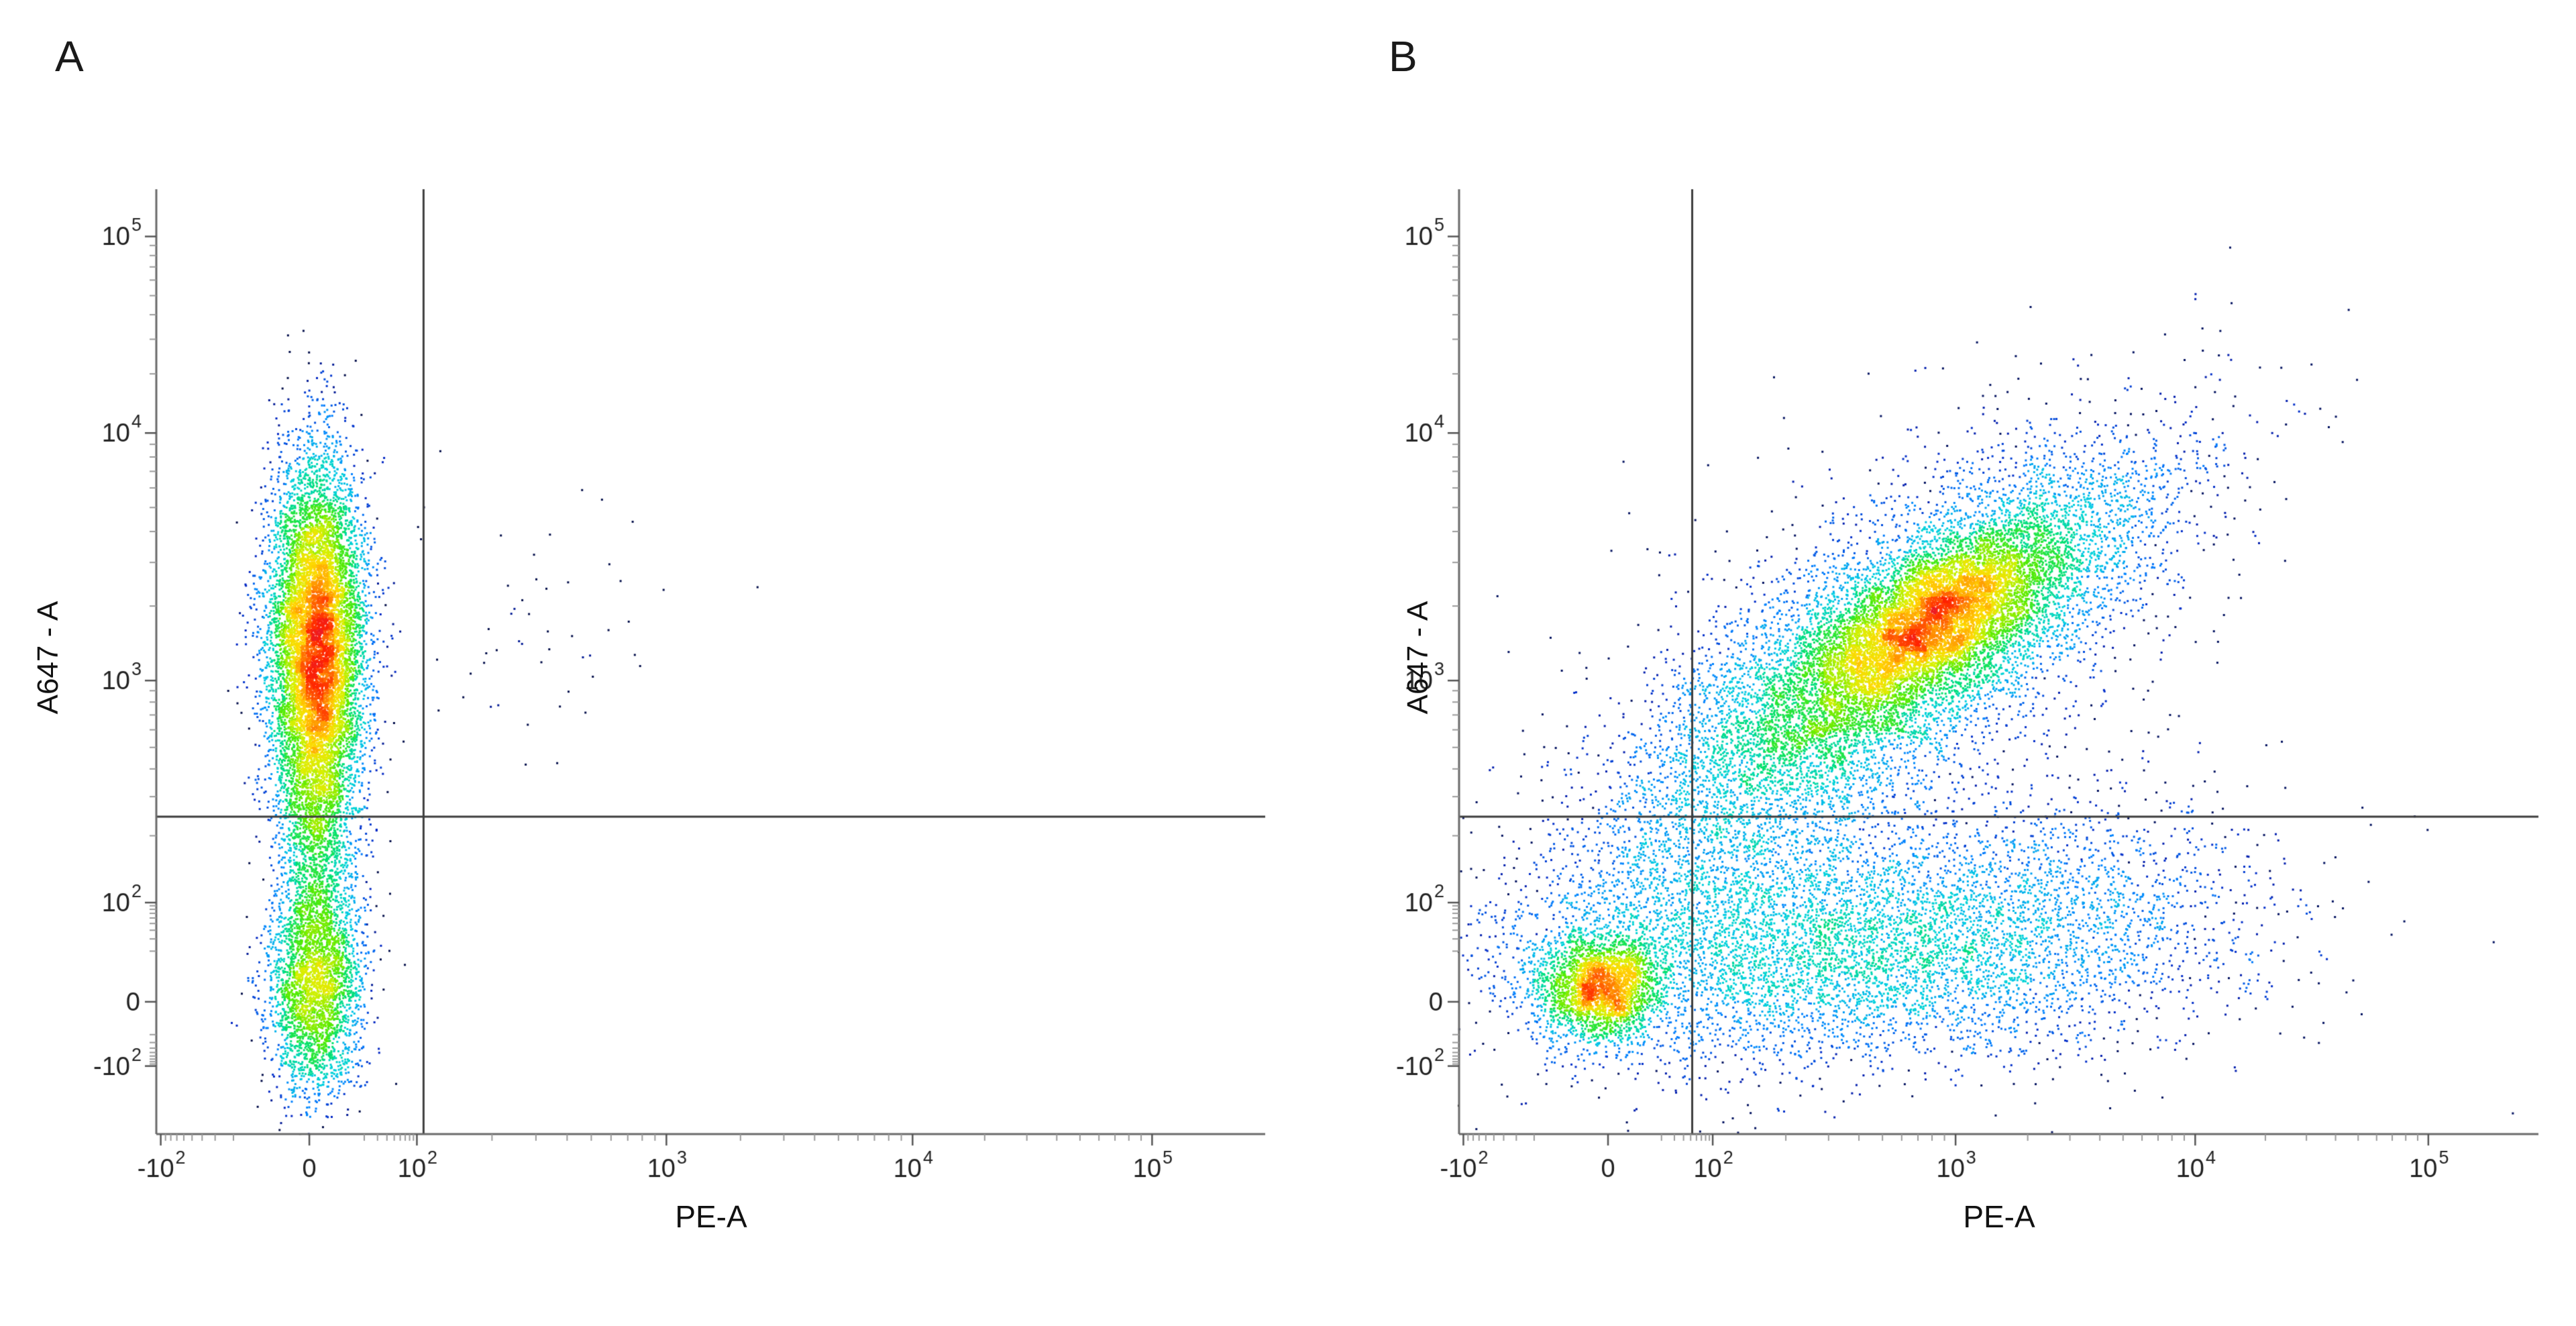 The image size is (2576, 1326). I want to click on panel-a-y-axis-title: A647 - A, so click(48, 658).